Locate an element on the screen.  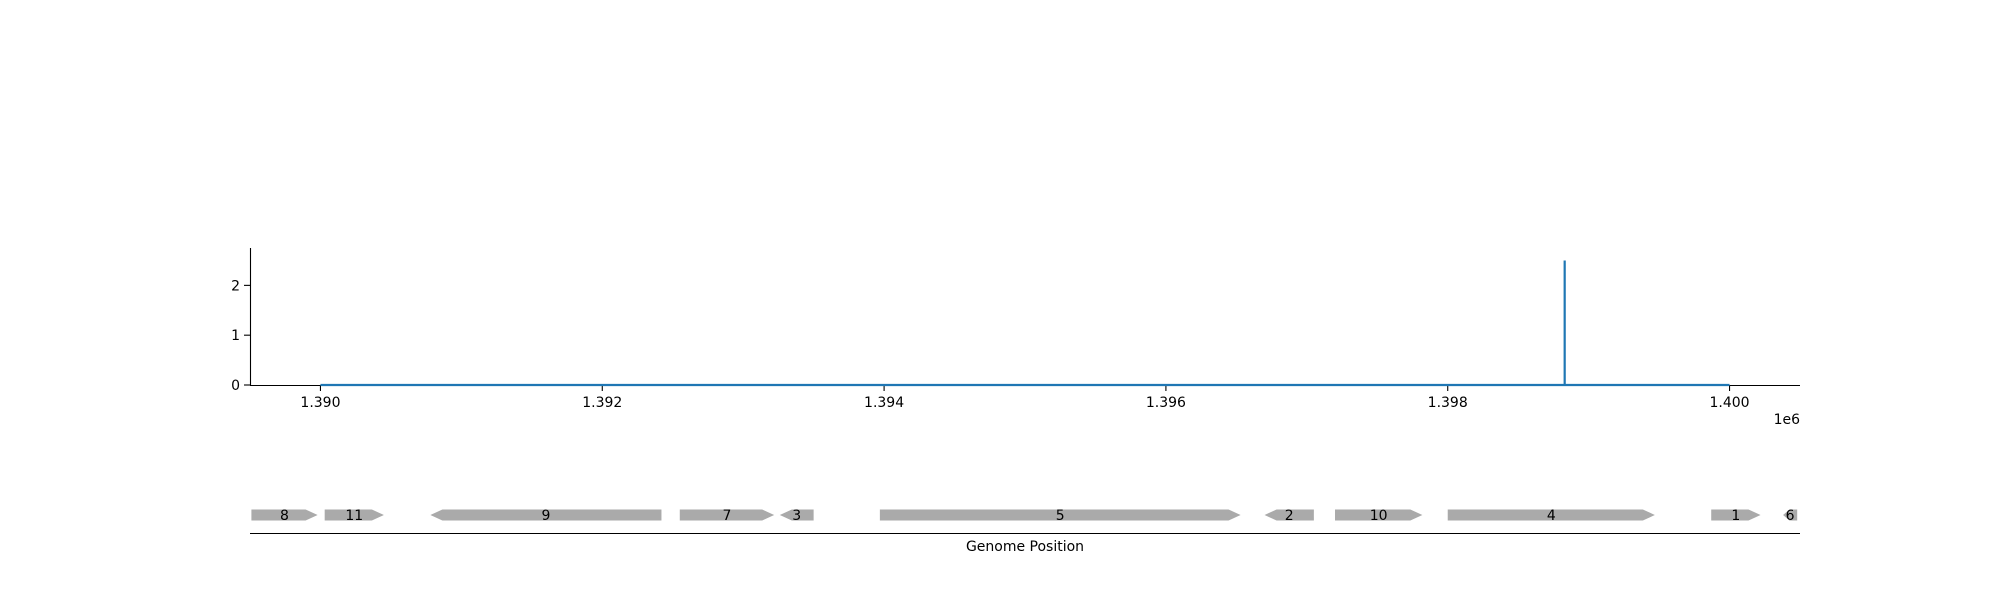
gene-features: 8 11 9 7 3 5 2 10 4 1 6 is located at coordinates (1024, 516).